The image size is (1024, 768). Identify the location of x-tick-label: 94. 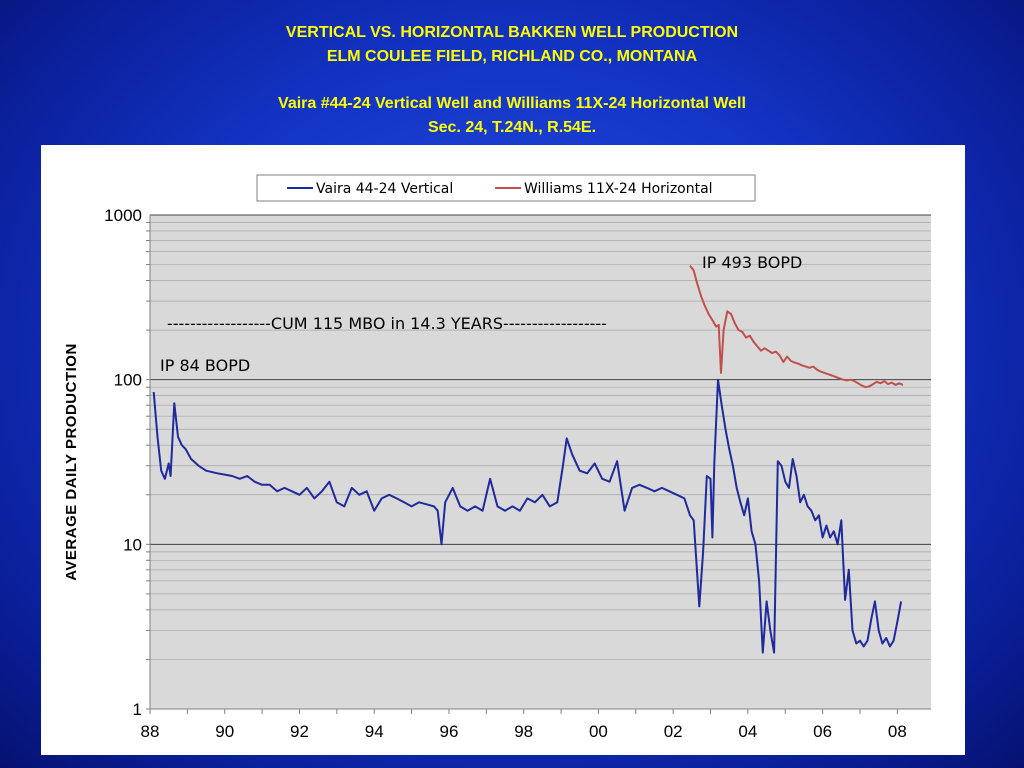
(374, 731).